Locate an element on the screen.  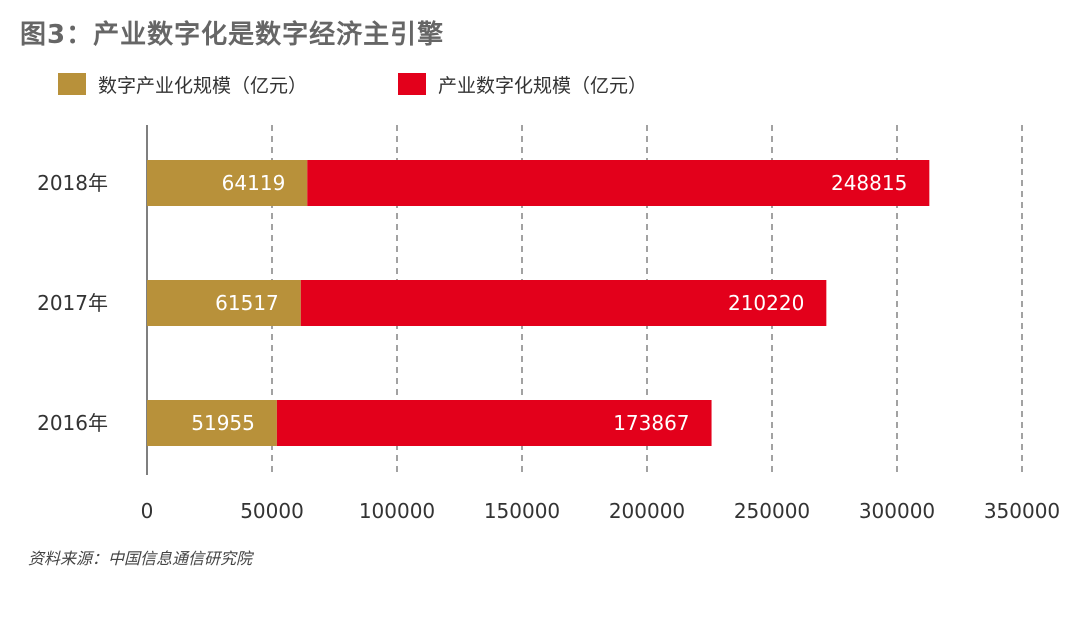
x-tick-label: 300000 is located at coordinates (897, 511).